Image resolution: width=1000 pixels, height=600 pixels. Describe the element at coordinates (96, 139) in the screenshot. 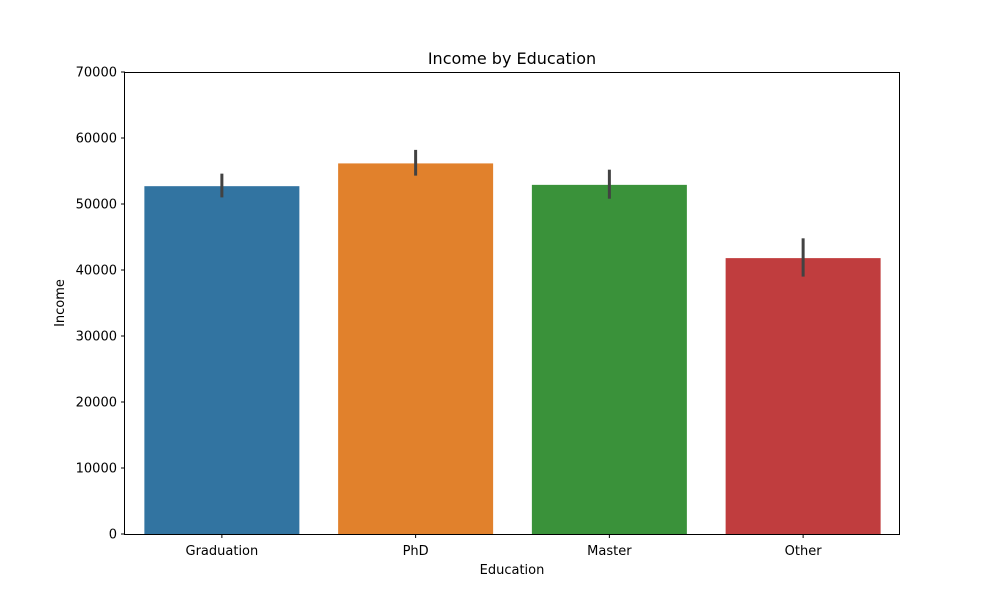

I see `y-tick-label: 60000` at that location.